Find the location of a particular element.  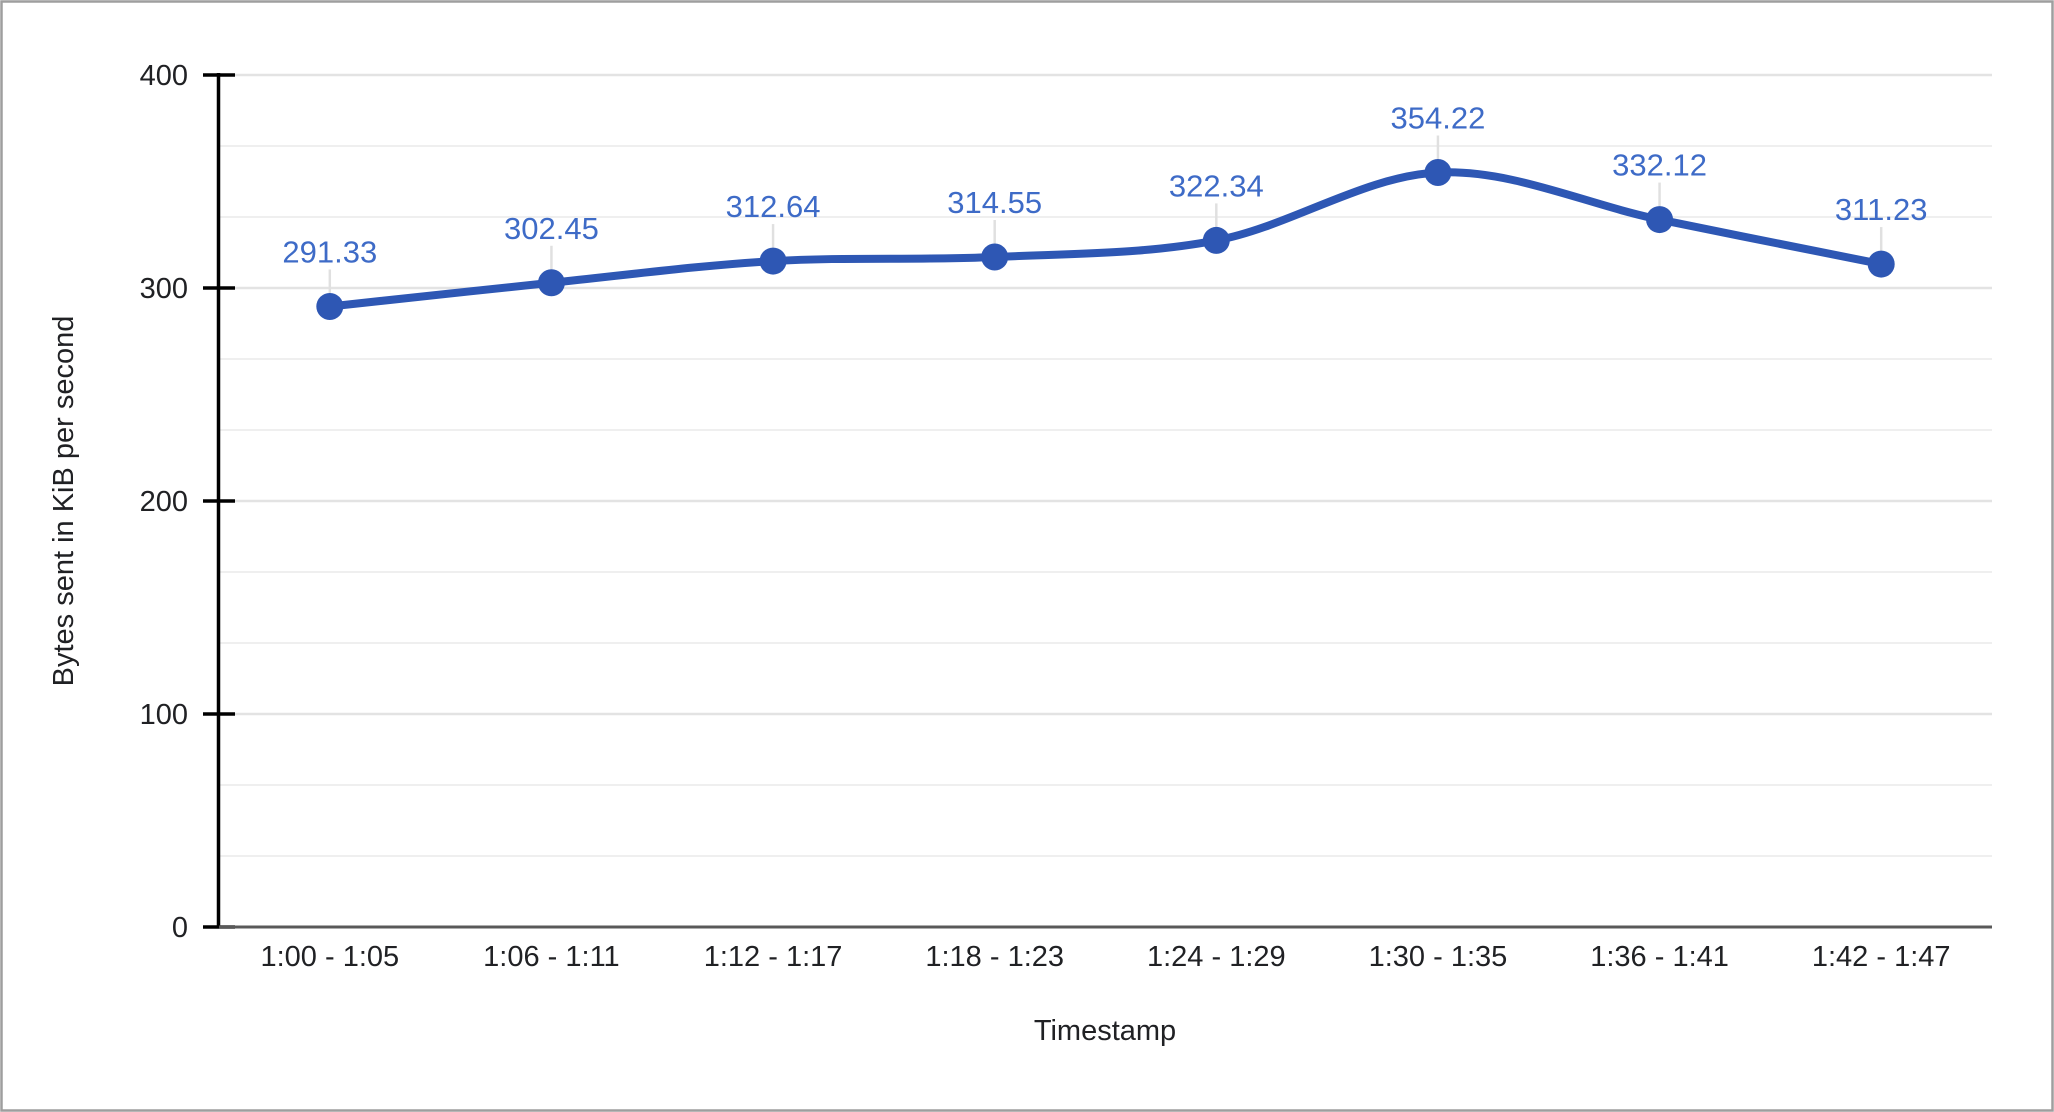

x-tick-label: 1:36 - 1:41 is located at coordinates (1659, 957).